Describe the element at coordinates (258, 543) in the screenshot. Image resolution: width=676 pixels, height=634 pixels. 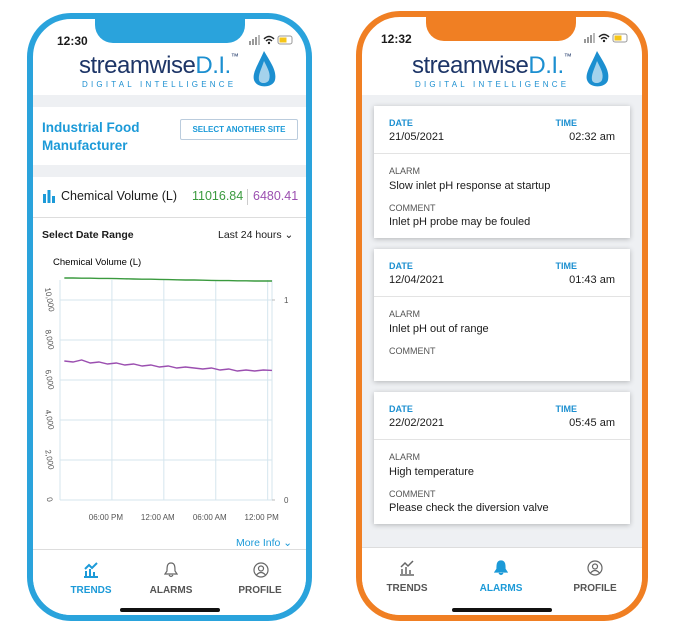
I see `more-info-text: More Info` at that location.